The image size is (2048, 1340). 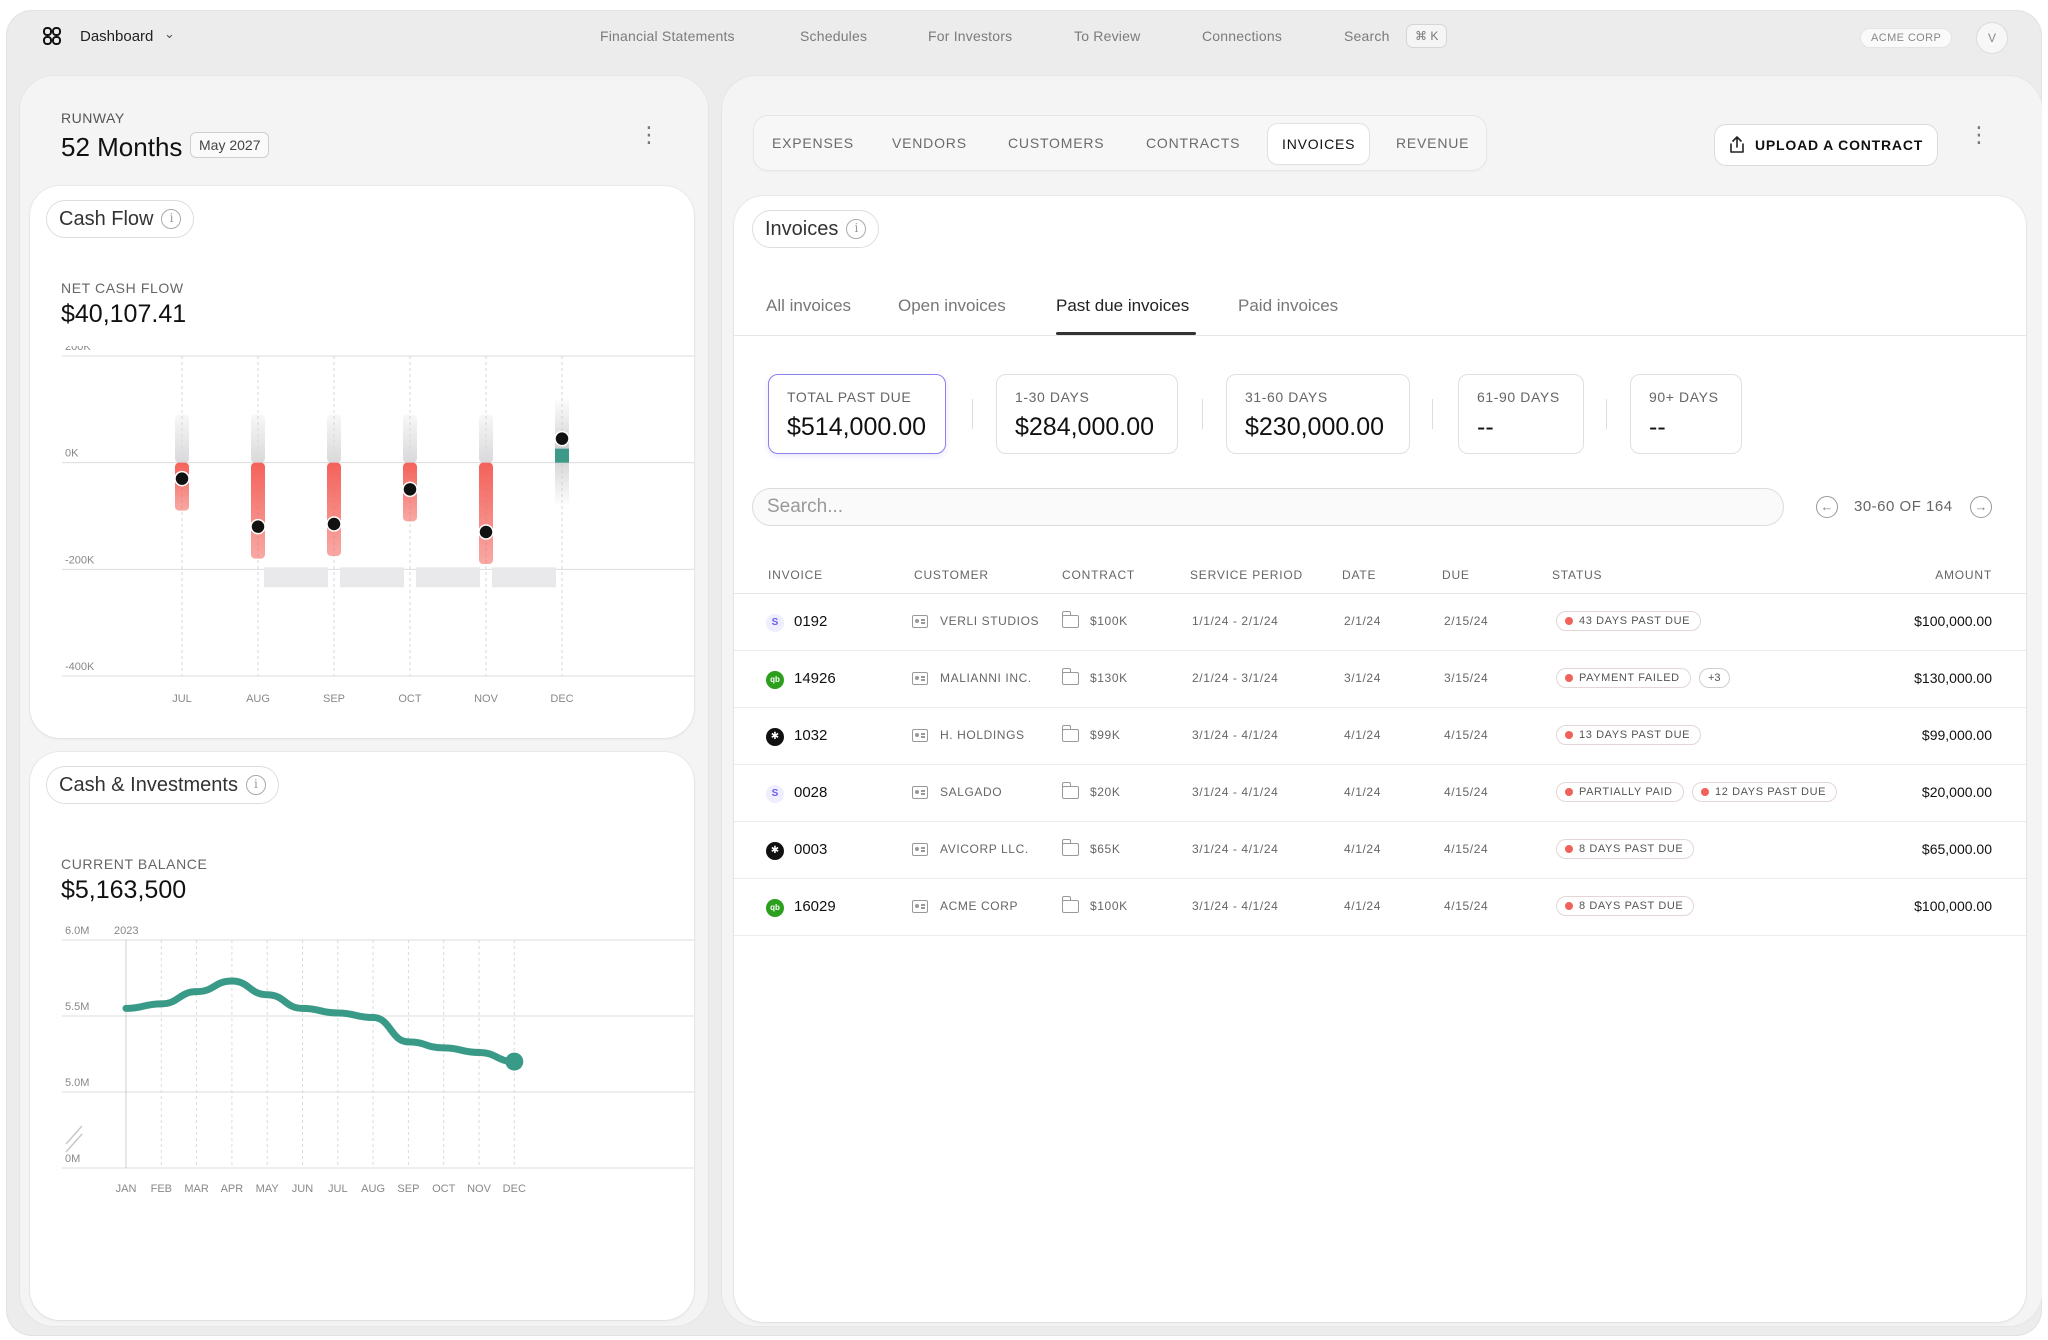 What do you see at coordinates (951, 575) in the screenshot?
I see `col-customer: CUSTOMER` at bounding box center [951, 575].